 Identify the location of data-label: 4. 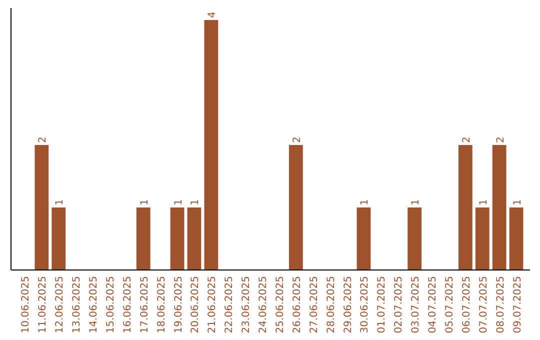
(212, 15).